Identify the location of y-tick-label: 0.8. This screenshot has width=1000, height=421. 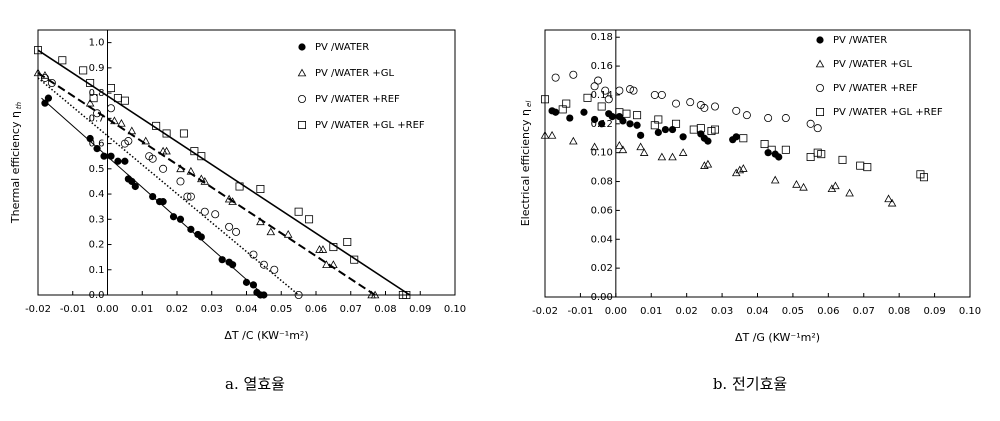
(97, 93).